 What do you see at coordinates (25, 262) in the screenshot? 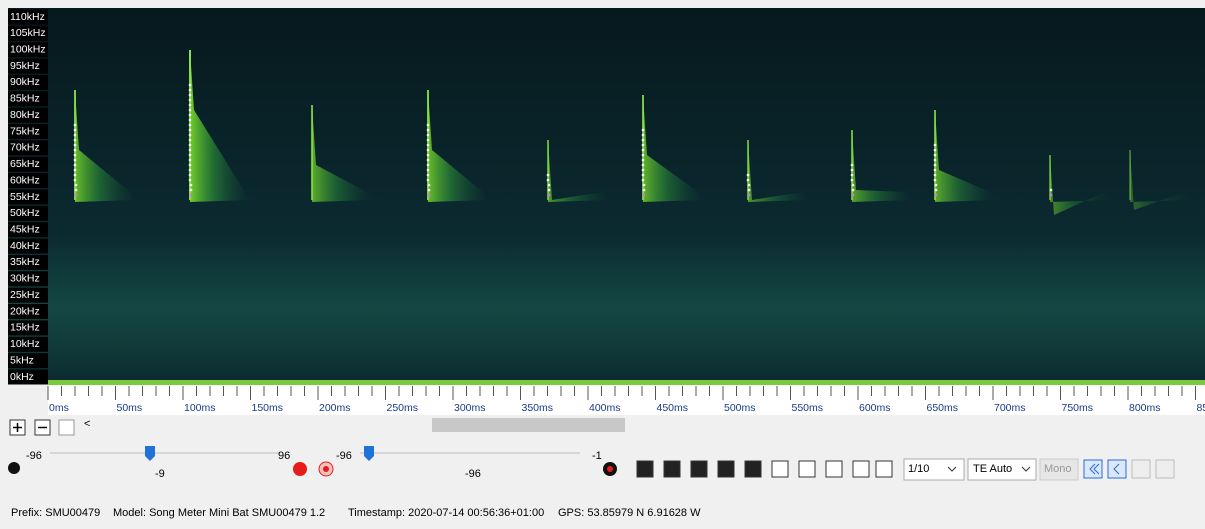
I see `freq-label: 35kHz` at bounding box center [25, 262].